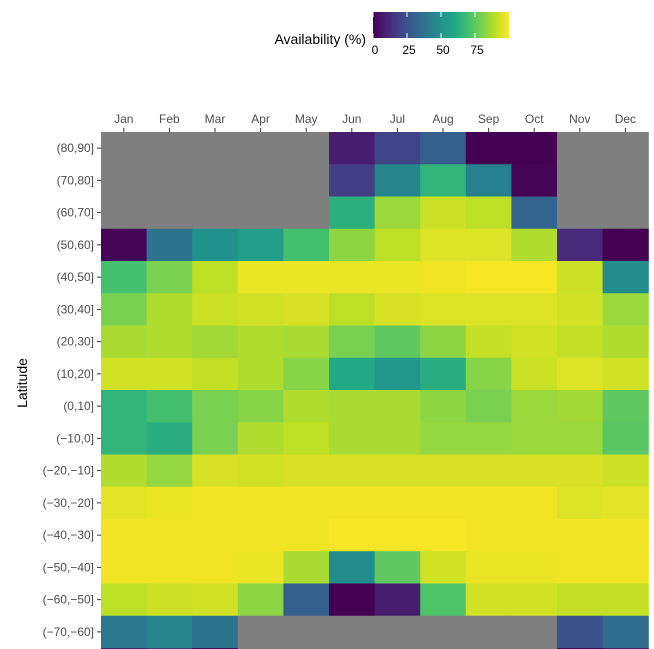 This screenshot has width=654, height=649. Describe the element at coordinates (534, 119) in the screenshot. I see `x-tick-label: Oct` at that location.